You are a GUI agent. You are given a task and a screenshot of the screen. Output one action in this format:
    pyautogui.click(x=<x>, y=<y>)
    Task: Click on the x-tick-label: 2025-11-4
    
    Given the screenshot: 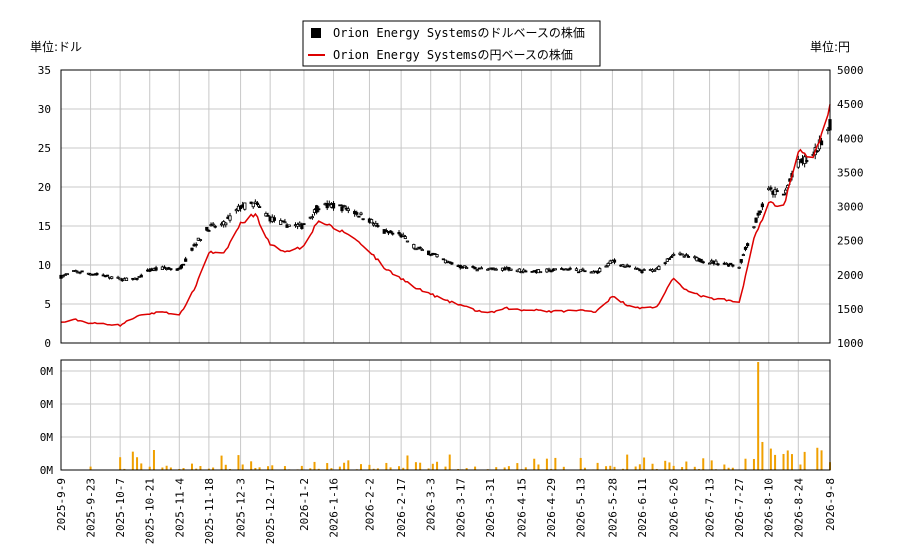 What is the action you would take?
    pyautogui.click(x=179, y=508)
    